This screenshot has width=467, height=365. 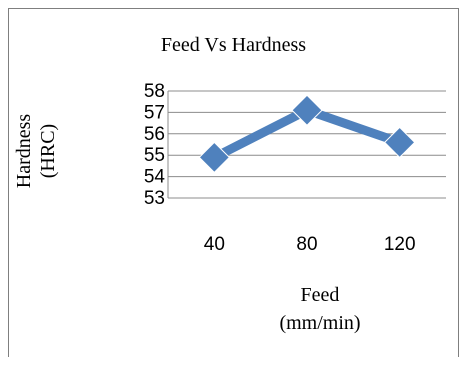 I want to click on x-tick-label-40: 40, so click(x=214, y=244).